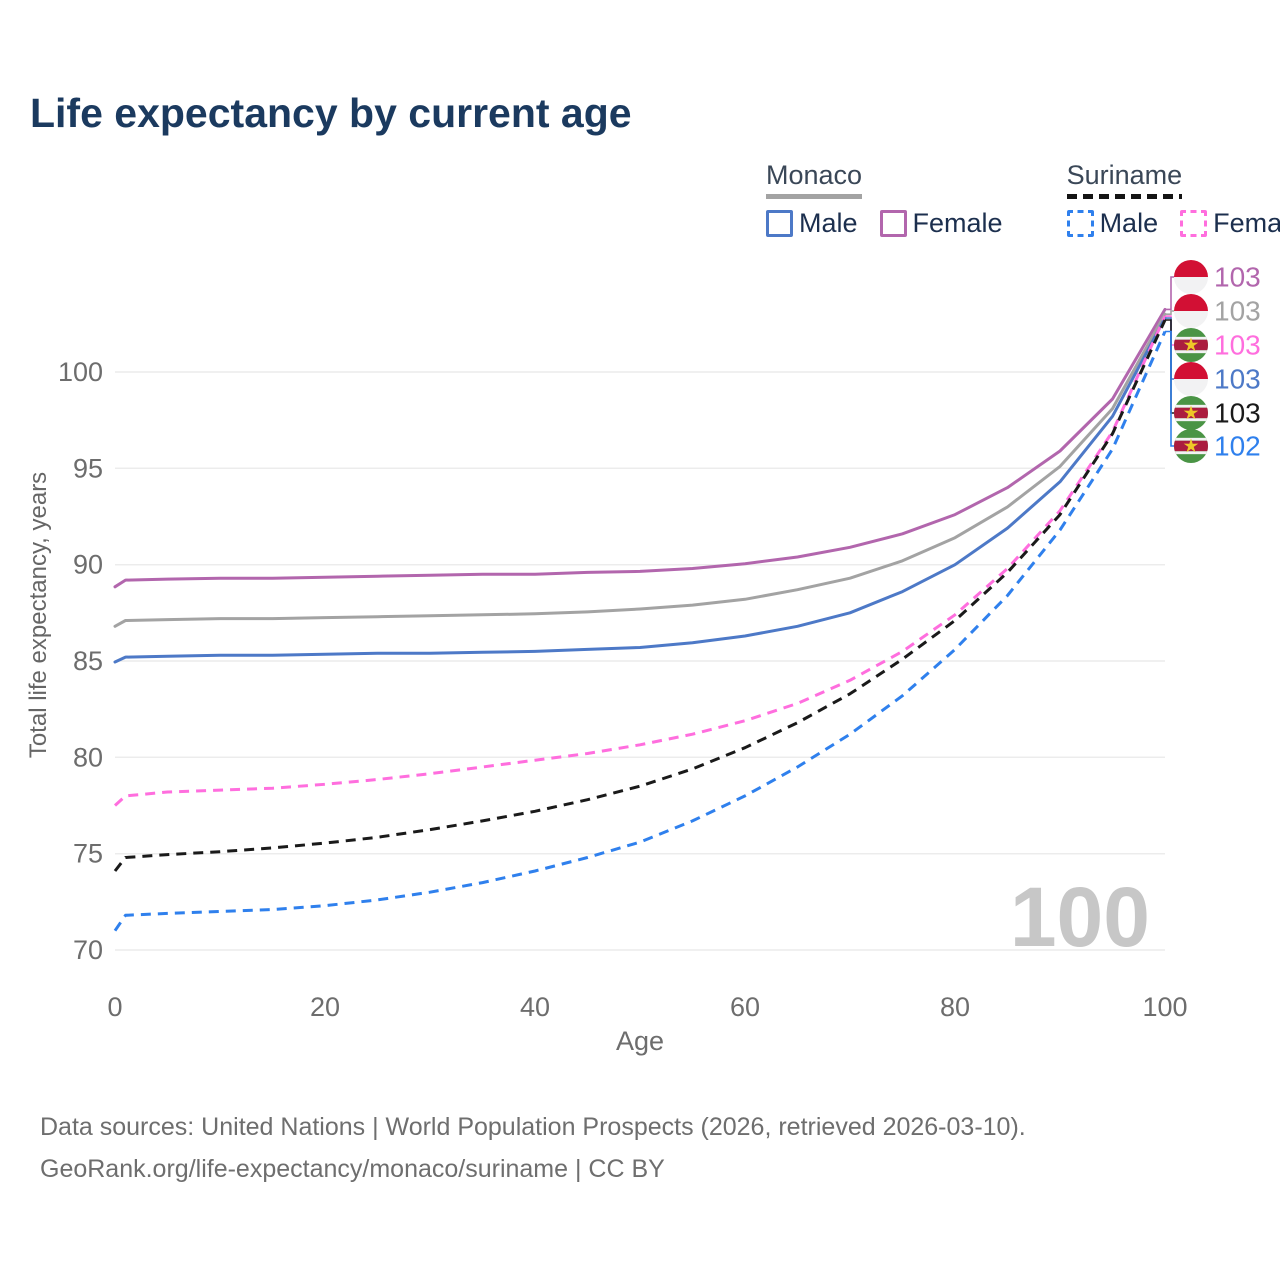  What do you see at coordinates (535, 1007) in the screenshot?
I see `x-tick-label: 40` at bounding box center [535, 1007].